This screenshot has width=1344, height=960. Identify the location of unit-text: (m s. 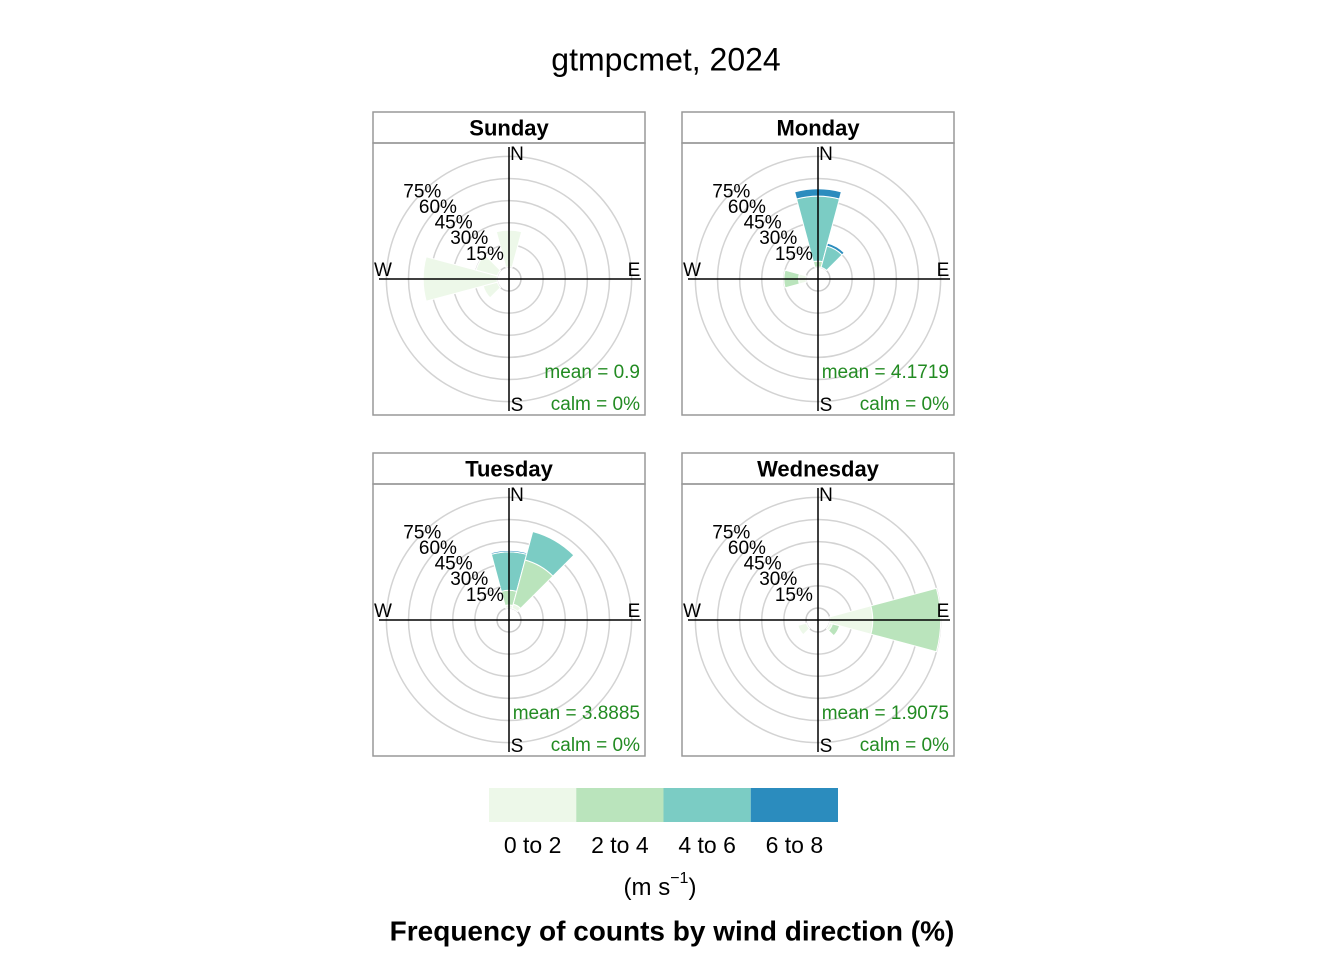
(647, 887).